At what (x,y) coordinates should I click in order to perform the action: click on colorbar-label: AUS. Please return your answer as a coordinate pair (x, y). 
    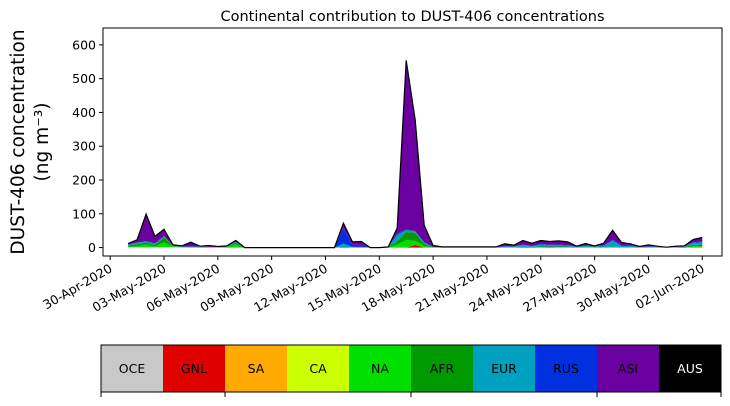
    Looking at the image, I should click on (690, 368).